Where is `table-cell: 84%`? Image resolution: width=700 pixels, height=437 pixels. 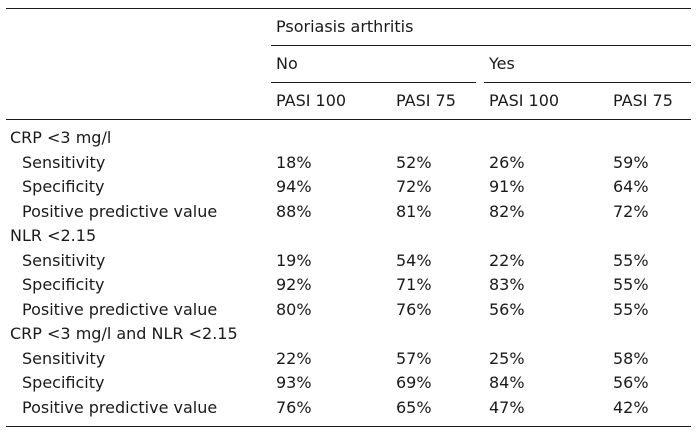
table-cell: 84% is located at coordinates (507, 382).